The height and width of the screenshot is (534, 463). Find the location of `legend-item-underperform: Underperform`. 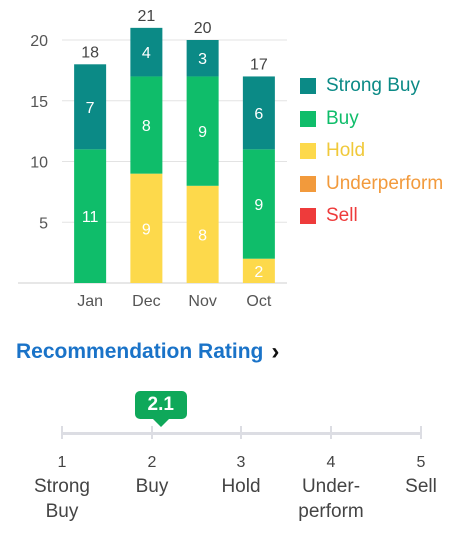

legend-item-underperform: Underperform is located at coordinates (371, 184).